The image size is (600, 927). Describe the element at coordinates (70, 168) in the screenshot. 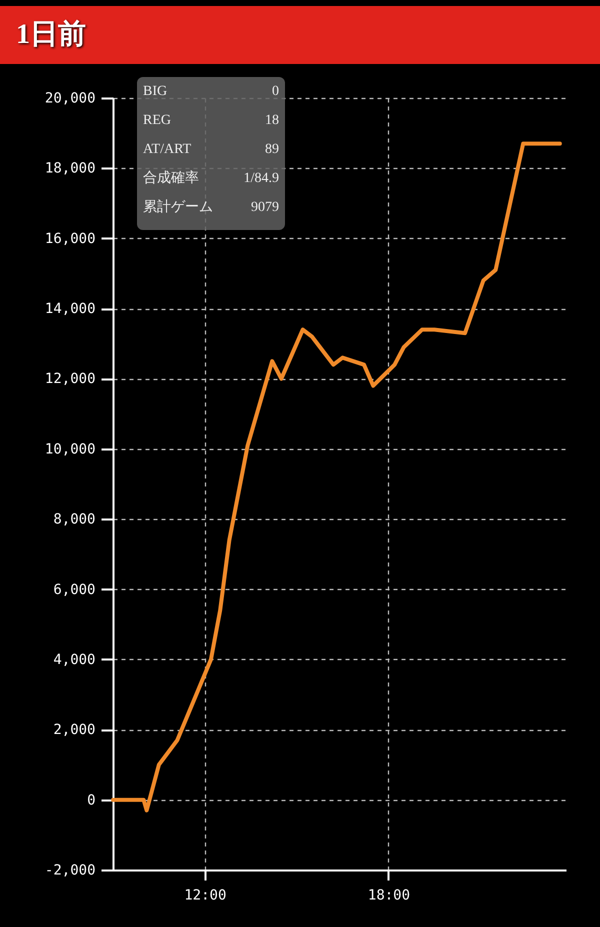

I see `y-tick-label: 18,000` at that location.